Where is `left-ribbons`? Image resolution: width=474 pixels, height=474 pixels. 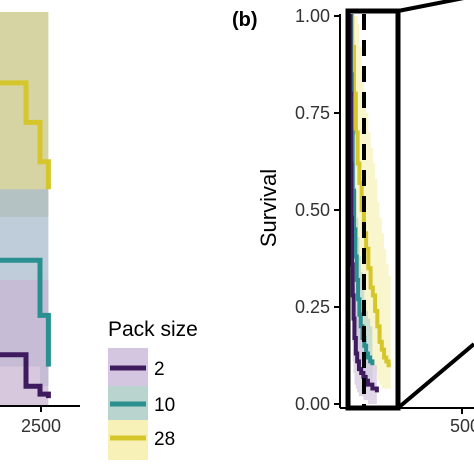 left-ribbons is located at coordinates (24, 209).